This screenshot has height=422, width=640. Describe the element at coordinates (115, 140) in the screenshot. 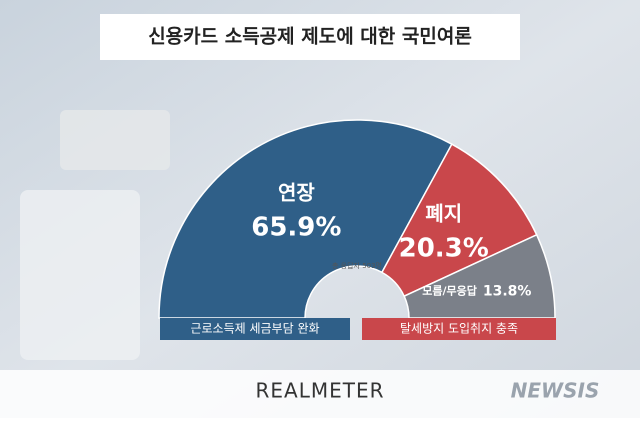

I see `card-decoration` at that location.